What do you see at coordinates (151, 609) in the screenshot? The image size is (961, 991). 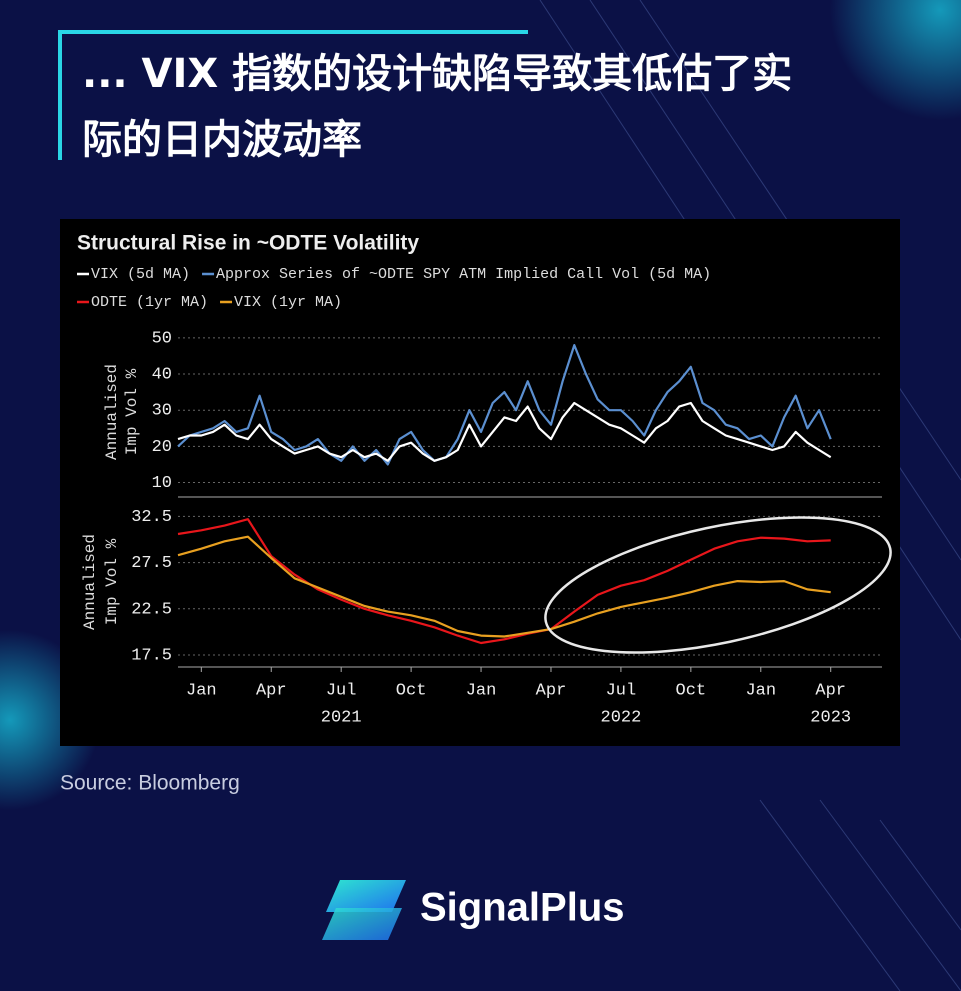 I see `y-tick-label: 22.5` at bounding box center [151, 609].